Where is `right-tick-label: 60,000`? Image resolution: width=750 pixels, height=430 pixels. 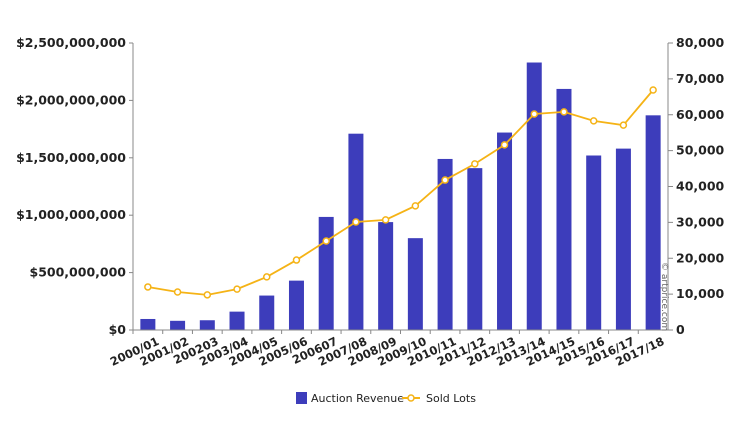
right-tick-label: 60,000 is located at coordinates (700, 114).